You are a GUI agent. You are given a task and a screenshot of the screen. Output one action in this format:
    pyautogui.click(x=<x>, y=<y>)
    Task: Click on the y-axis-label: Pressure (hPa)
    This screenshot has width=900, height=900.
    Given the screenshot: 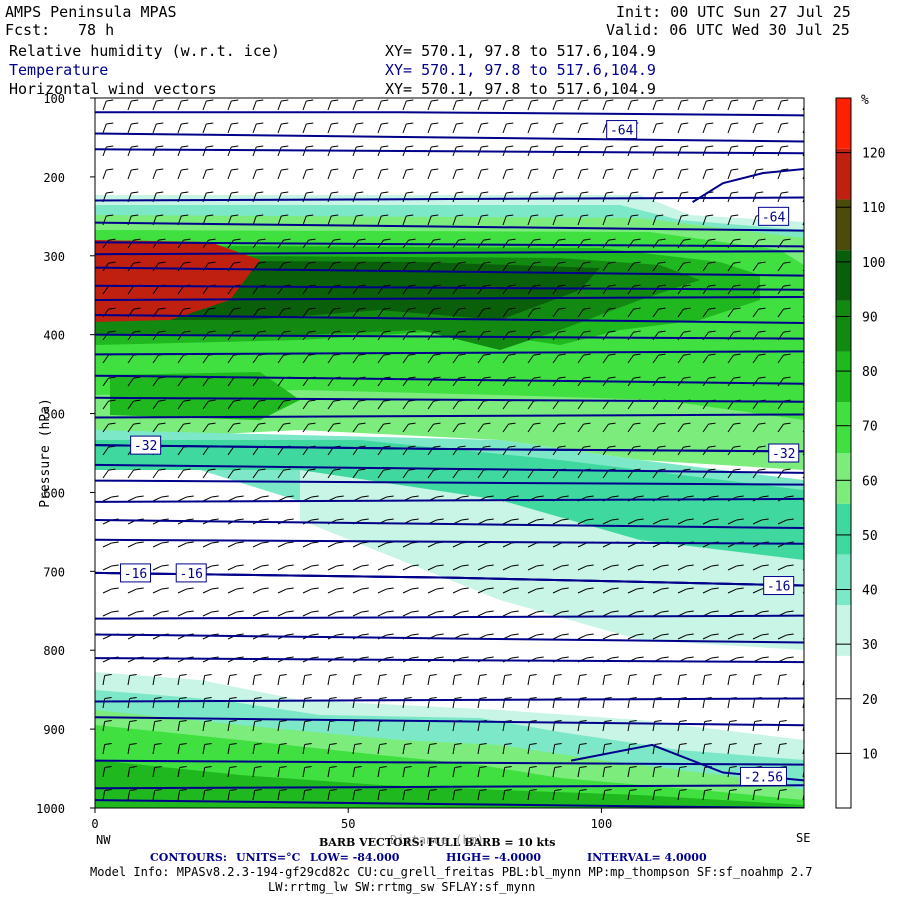 What is the action you would take?
    pyautogui.click(x=45, y=453)
    